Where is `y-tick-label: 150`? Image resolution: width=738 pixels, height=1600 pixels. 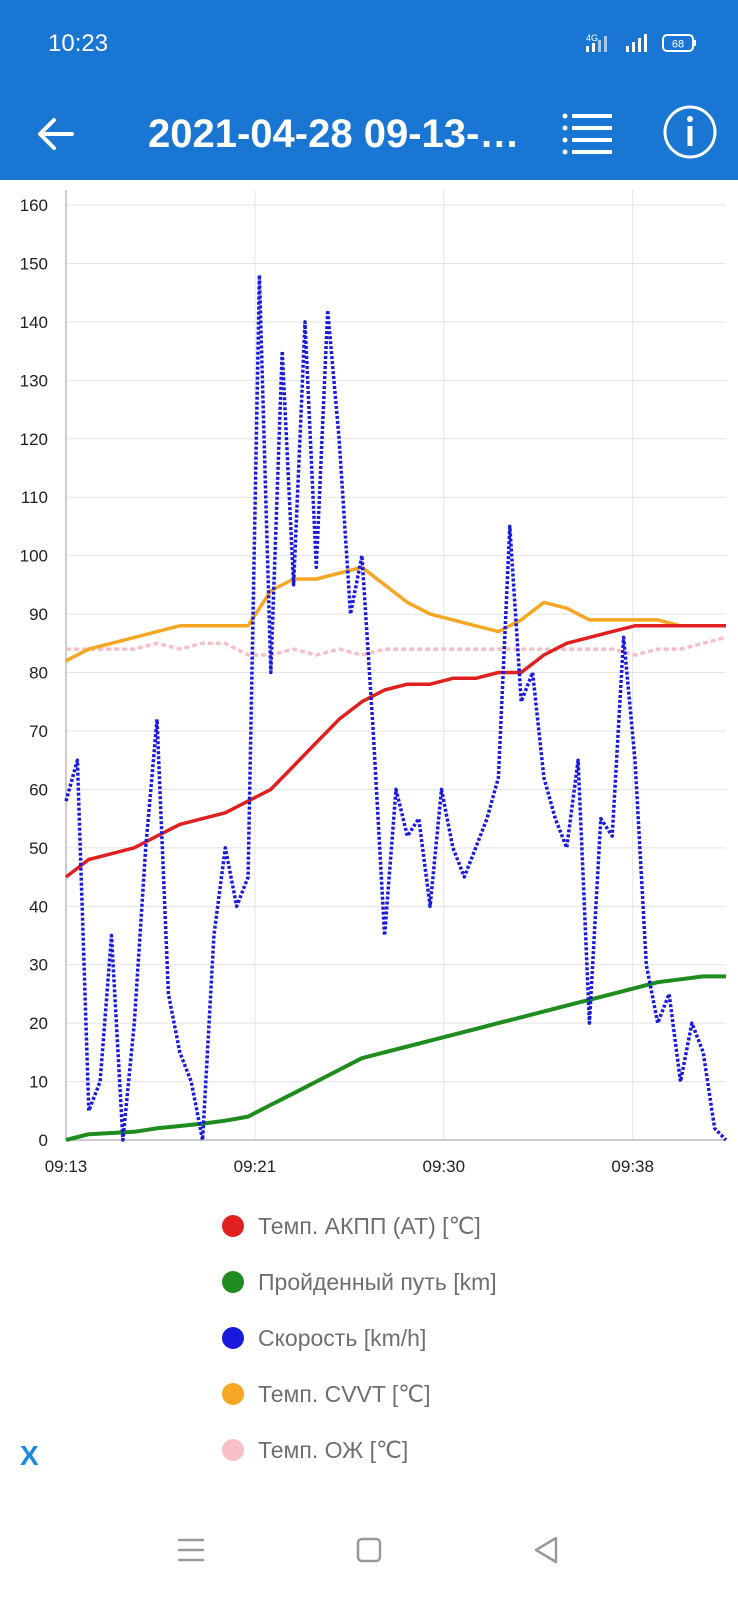
y-tick-label: 150 is located at coordinates (34, 263).